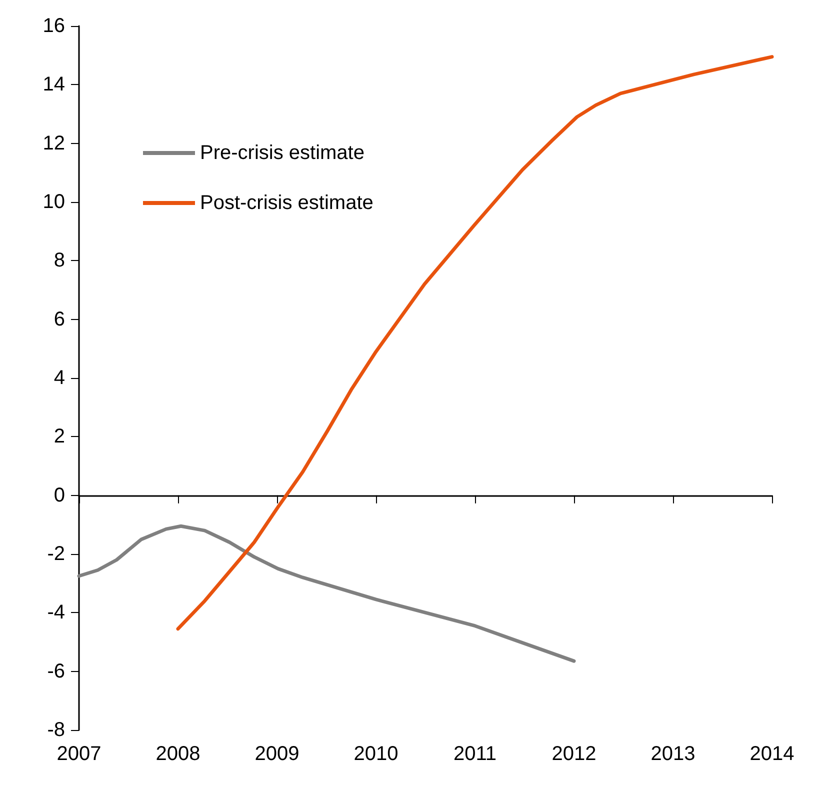 This screenshot has height=789, width=825. I want to click on y-tick-label: 8, so click(59, 261).